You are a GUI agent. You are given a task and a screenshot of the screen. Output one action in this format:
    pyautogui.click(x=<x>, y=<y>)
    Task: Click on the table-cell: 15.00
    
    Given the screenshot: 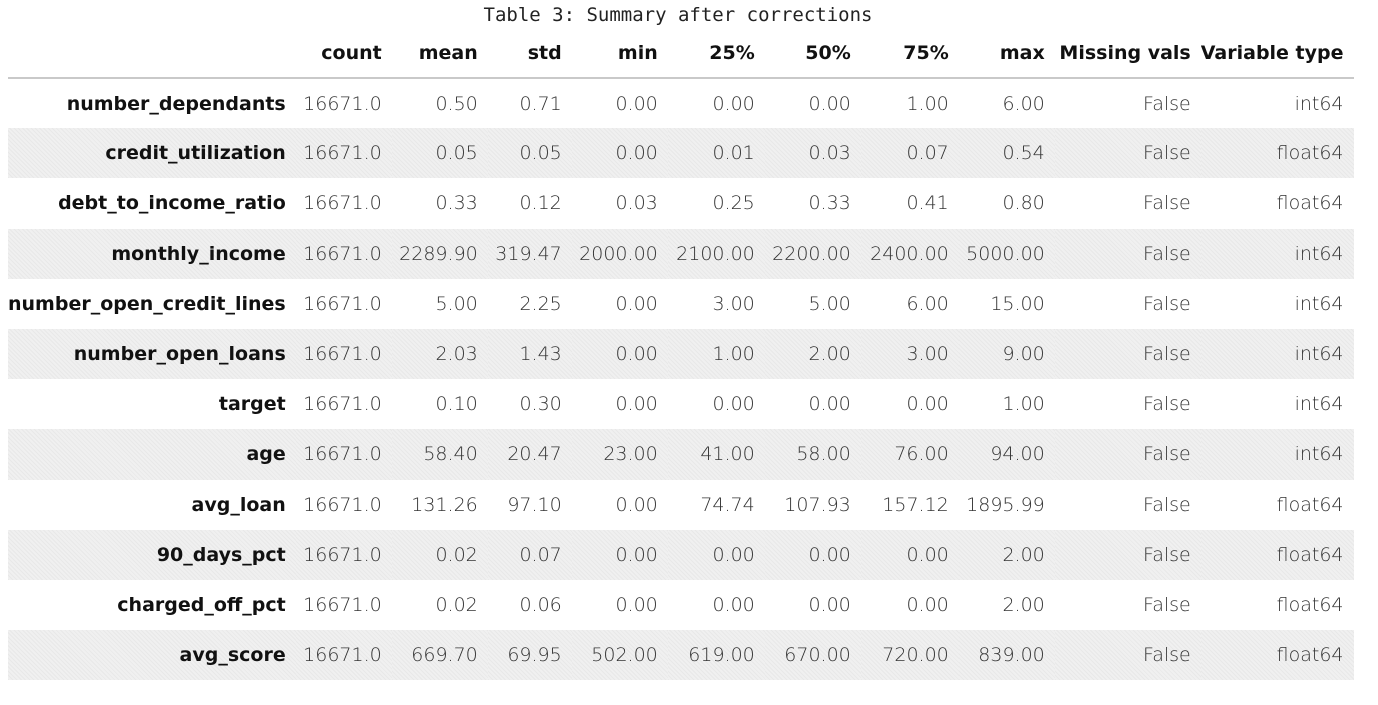 What is the action you would take?
    pyautogui.click(x=1017, y=303)
    